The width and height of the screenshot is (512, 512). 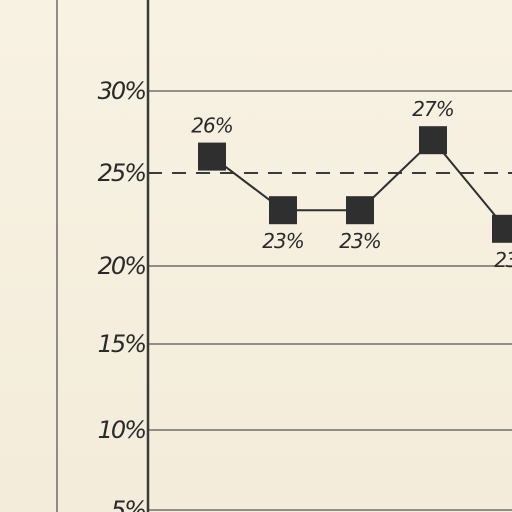 I want to click on y-tick-label: 25%, so click(x=122, y=173).